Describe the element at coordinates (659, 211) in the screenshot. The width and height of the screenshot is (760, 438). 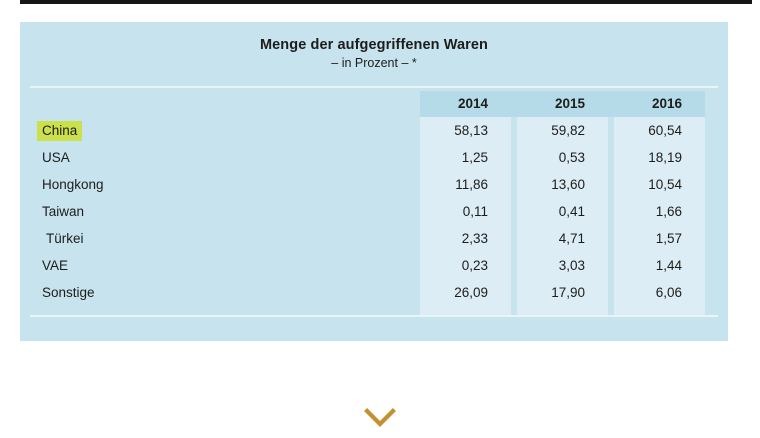
I see `value-cell: 1,66` at that location.